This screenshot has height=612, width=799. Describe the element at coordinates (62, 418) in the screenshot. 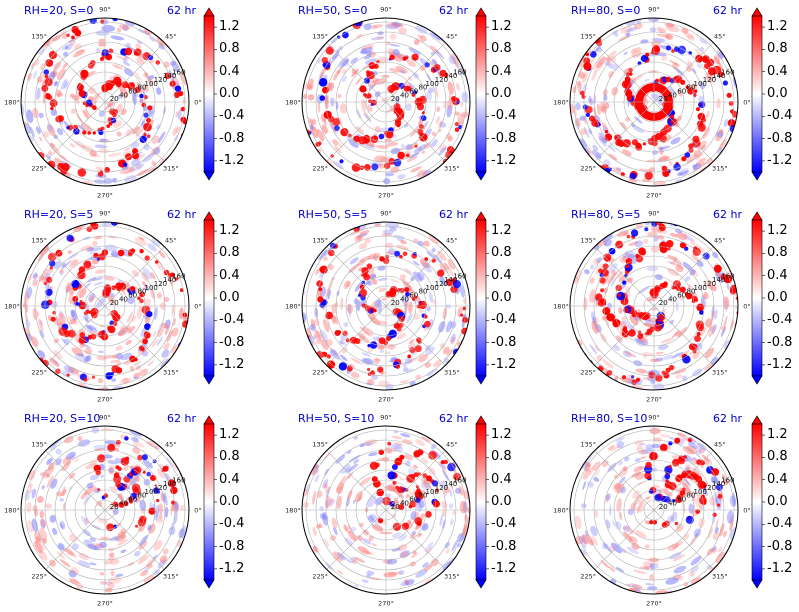

I see `panel-title: RH=20, S=10` at that location.